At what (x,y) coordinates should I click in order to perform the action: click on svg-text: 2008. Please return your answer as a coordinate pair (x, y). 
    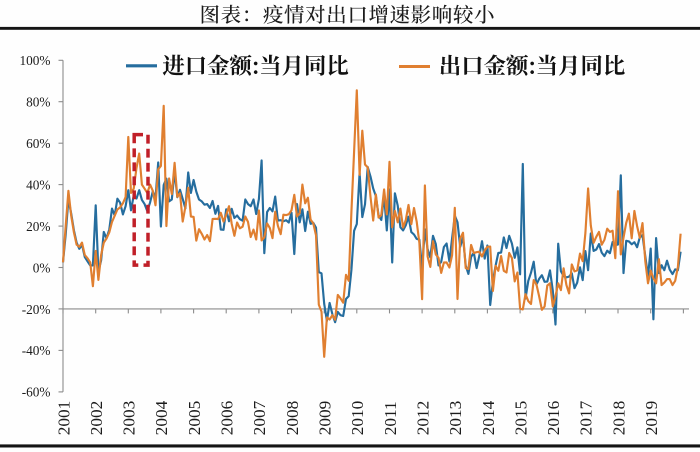
    Looking at the image, I should click on (292, 418).